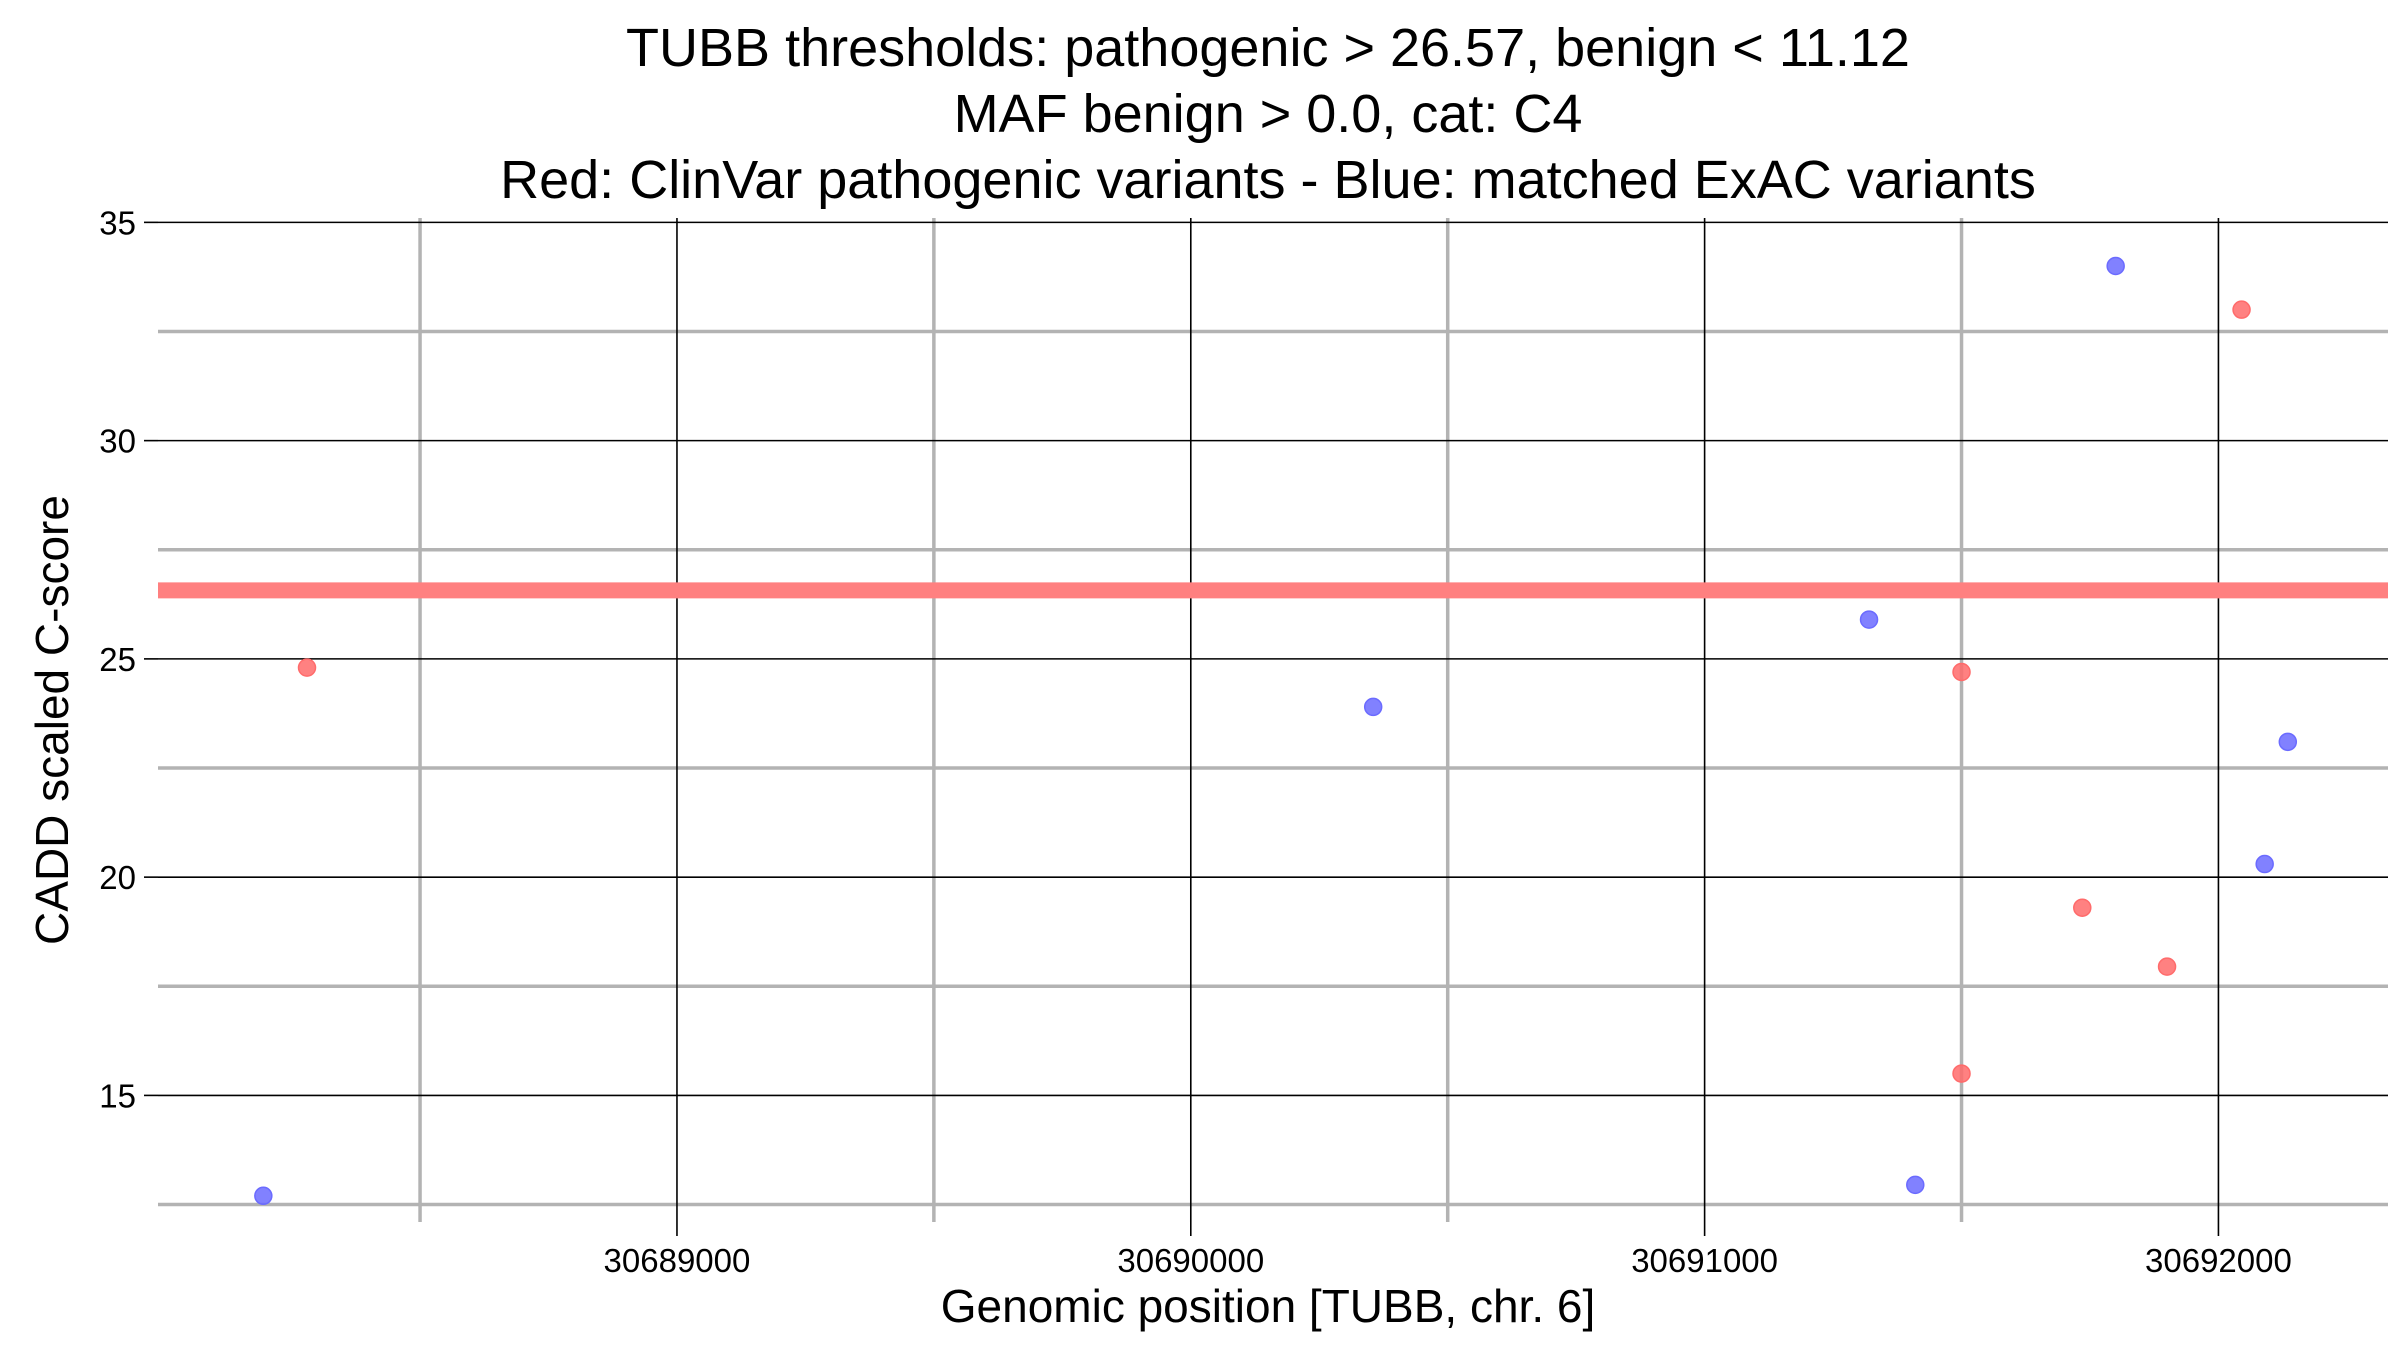  I want to click on y-axis-title: CADD scaled C-score, so click(52, 720).